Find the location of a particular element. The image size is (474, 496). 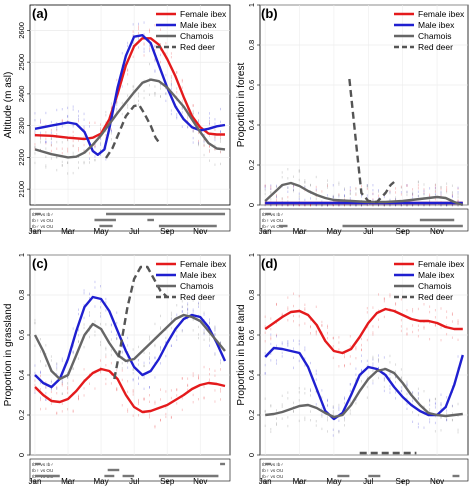

y-axis-label-a: Altitude (m asl) is located at coordinates (8, 105).